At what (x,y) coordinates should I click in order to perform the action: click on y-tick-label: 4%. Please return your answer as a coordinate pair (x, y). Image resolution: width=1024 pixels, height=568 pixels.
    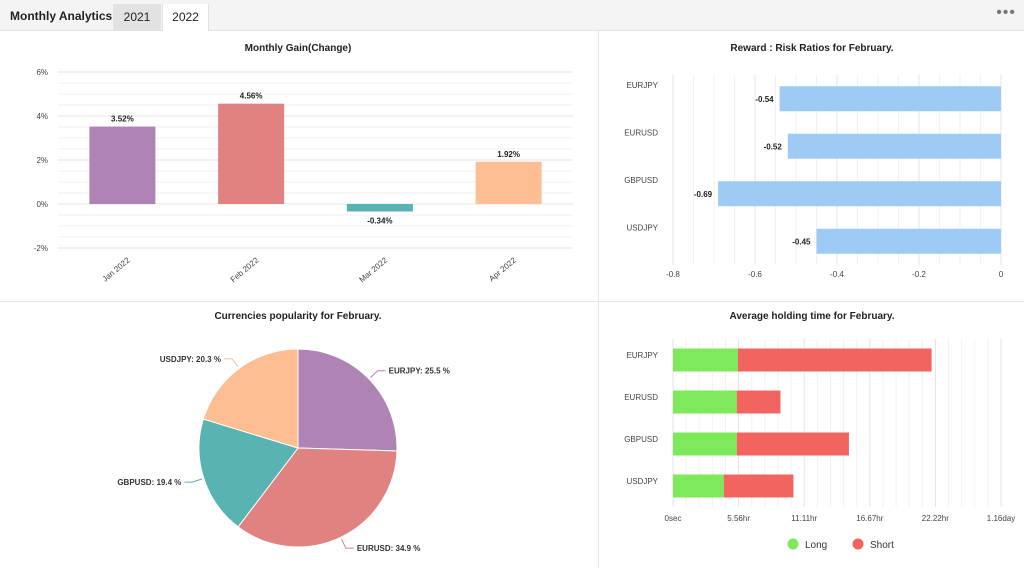
    Looking at the image, I should click on (42, 116).